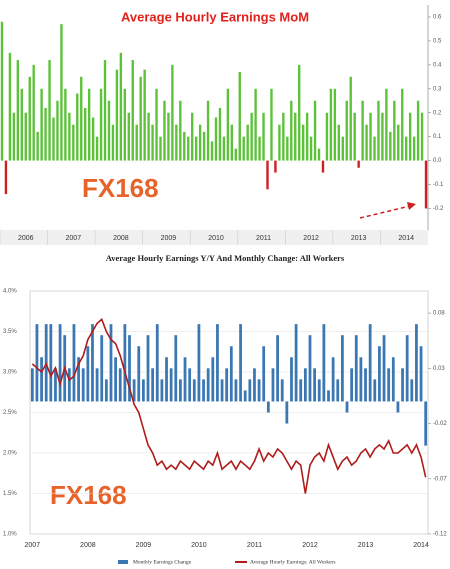 This screenshot has height=569, width=450. Describe the element at coordinates (385, 212) in the screenshot. I see `arrow` at that location.